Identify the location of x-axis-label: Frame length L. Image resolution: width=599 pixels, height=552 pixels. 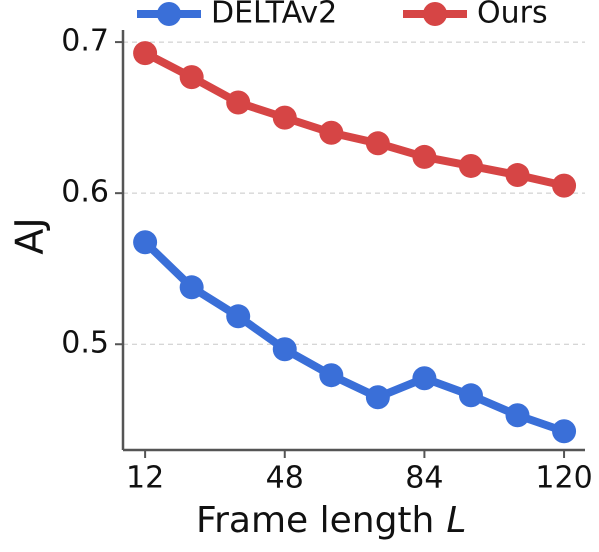
(331, 520).